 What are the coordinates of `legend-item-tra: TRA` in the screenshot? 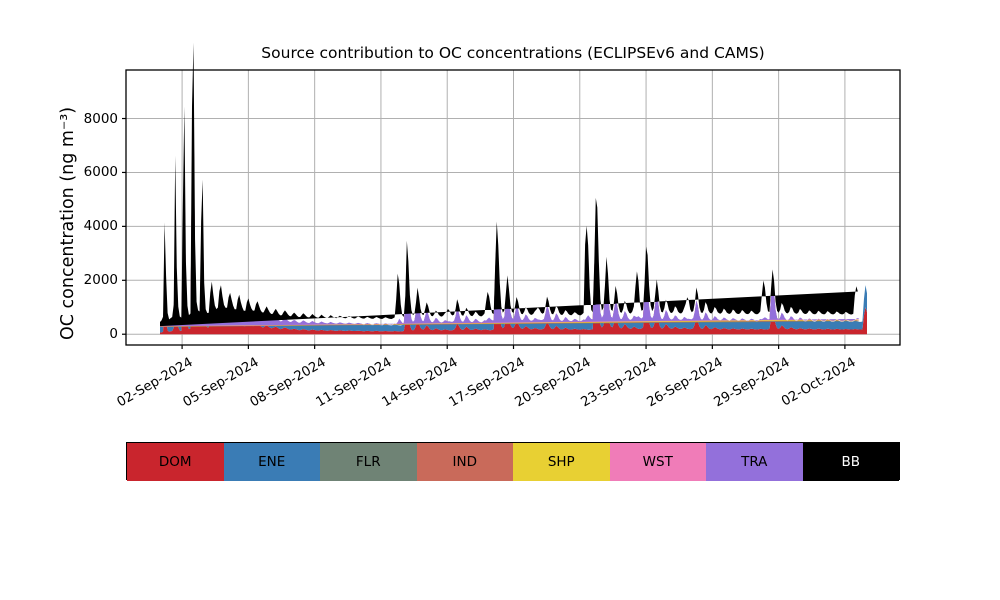 It's located at (754, 462).